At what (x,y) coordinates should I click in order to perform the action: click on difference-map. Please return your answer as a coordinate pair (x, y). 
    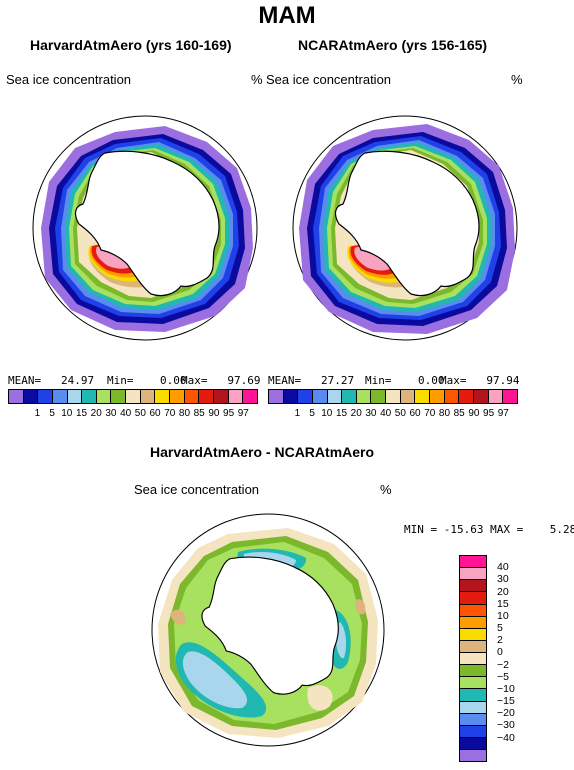
    Looking at the image, I should click on (268, 630).